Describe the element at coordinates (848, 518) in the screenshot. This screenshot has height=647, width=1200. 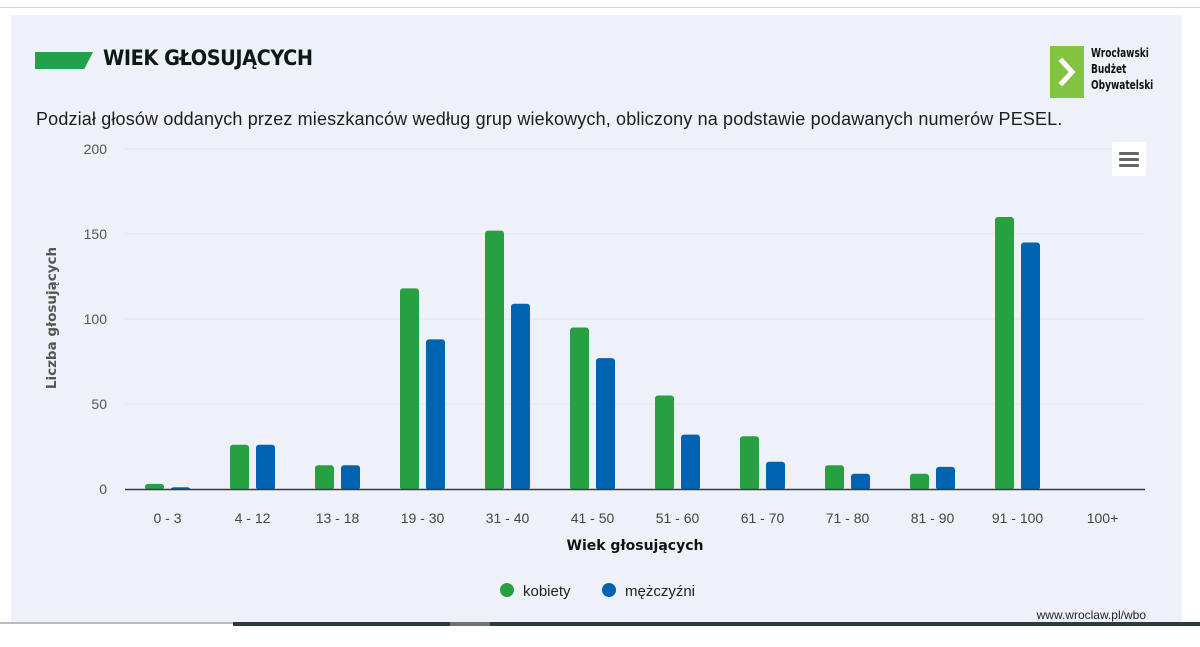
I see `x-tick-label: 71 - 80` at that location.